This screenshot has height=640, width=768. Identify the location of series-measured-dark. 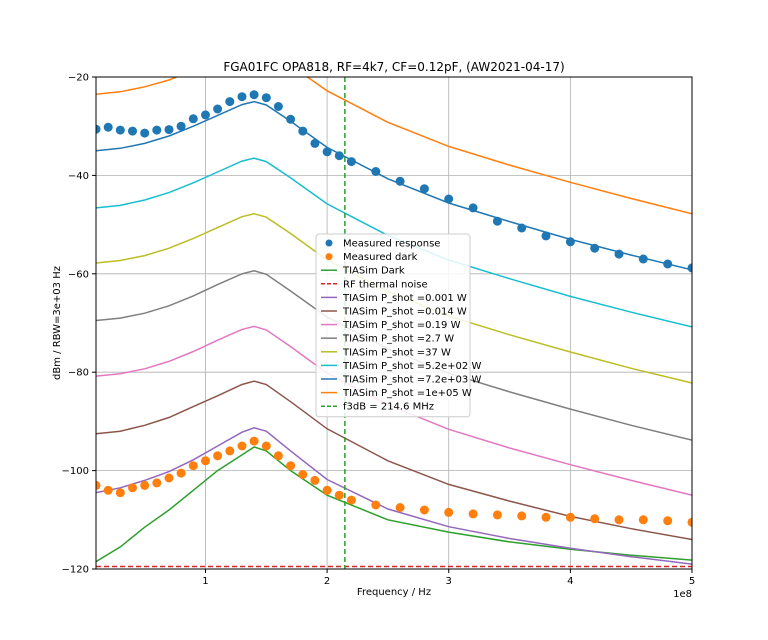
(394, 481).